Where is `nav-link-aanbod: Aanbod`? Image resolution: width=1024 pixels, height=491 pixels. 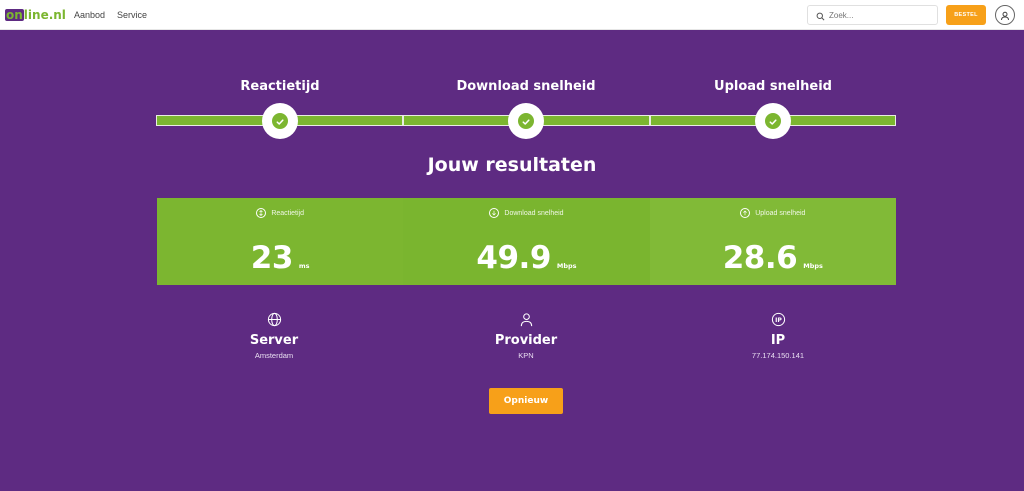 nav-link-aanbod: Aanbod is located at coordinates (90, 15).